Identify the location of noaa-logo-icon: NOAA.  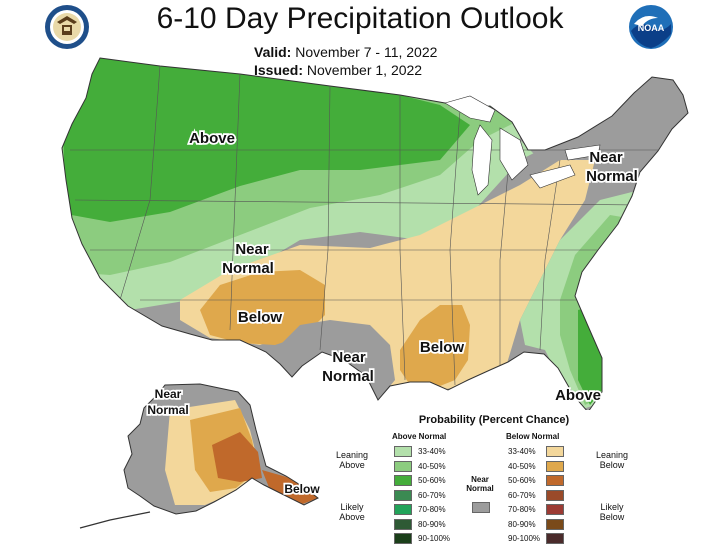
(651, 27).